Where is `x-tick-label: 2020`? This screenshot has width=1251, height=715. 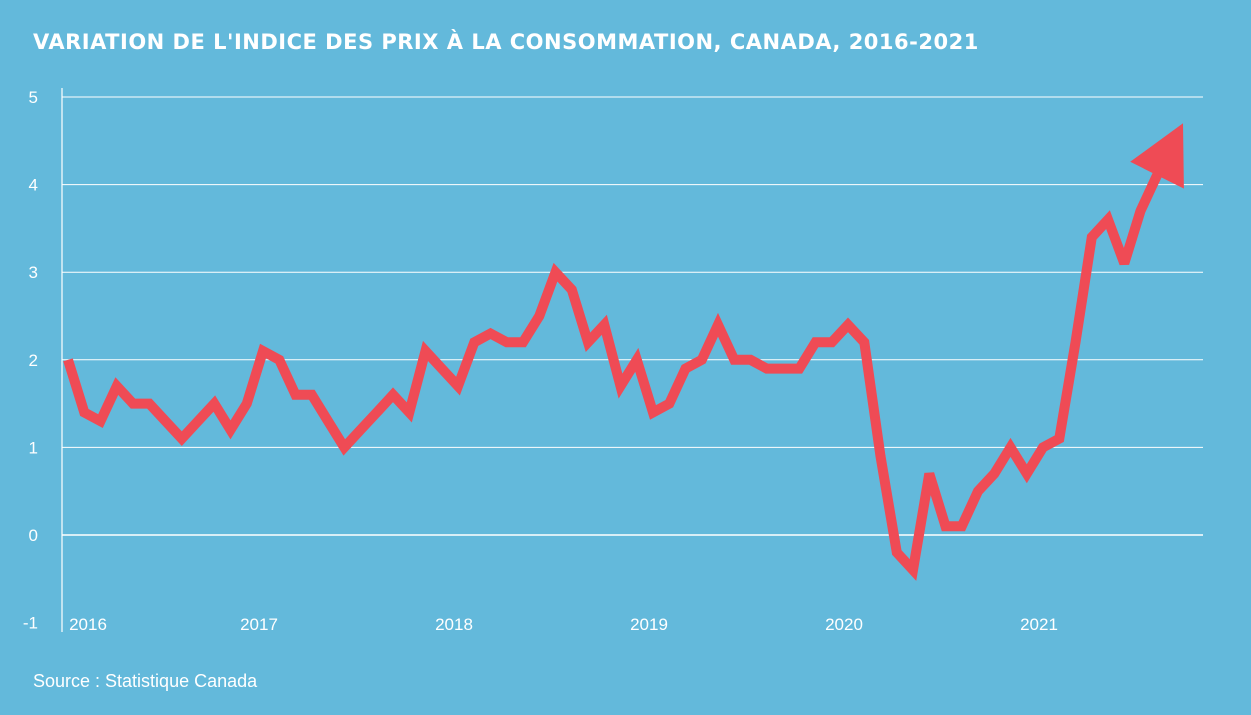
x-tick-label: 2020 is located at coordinates (844, 624).